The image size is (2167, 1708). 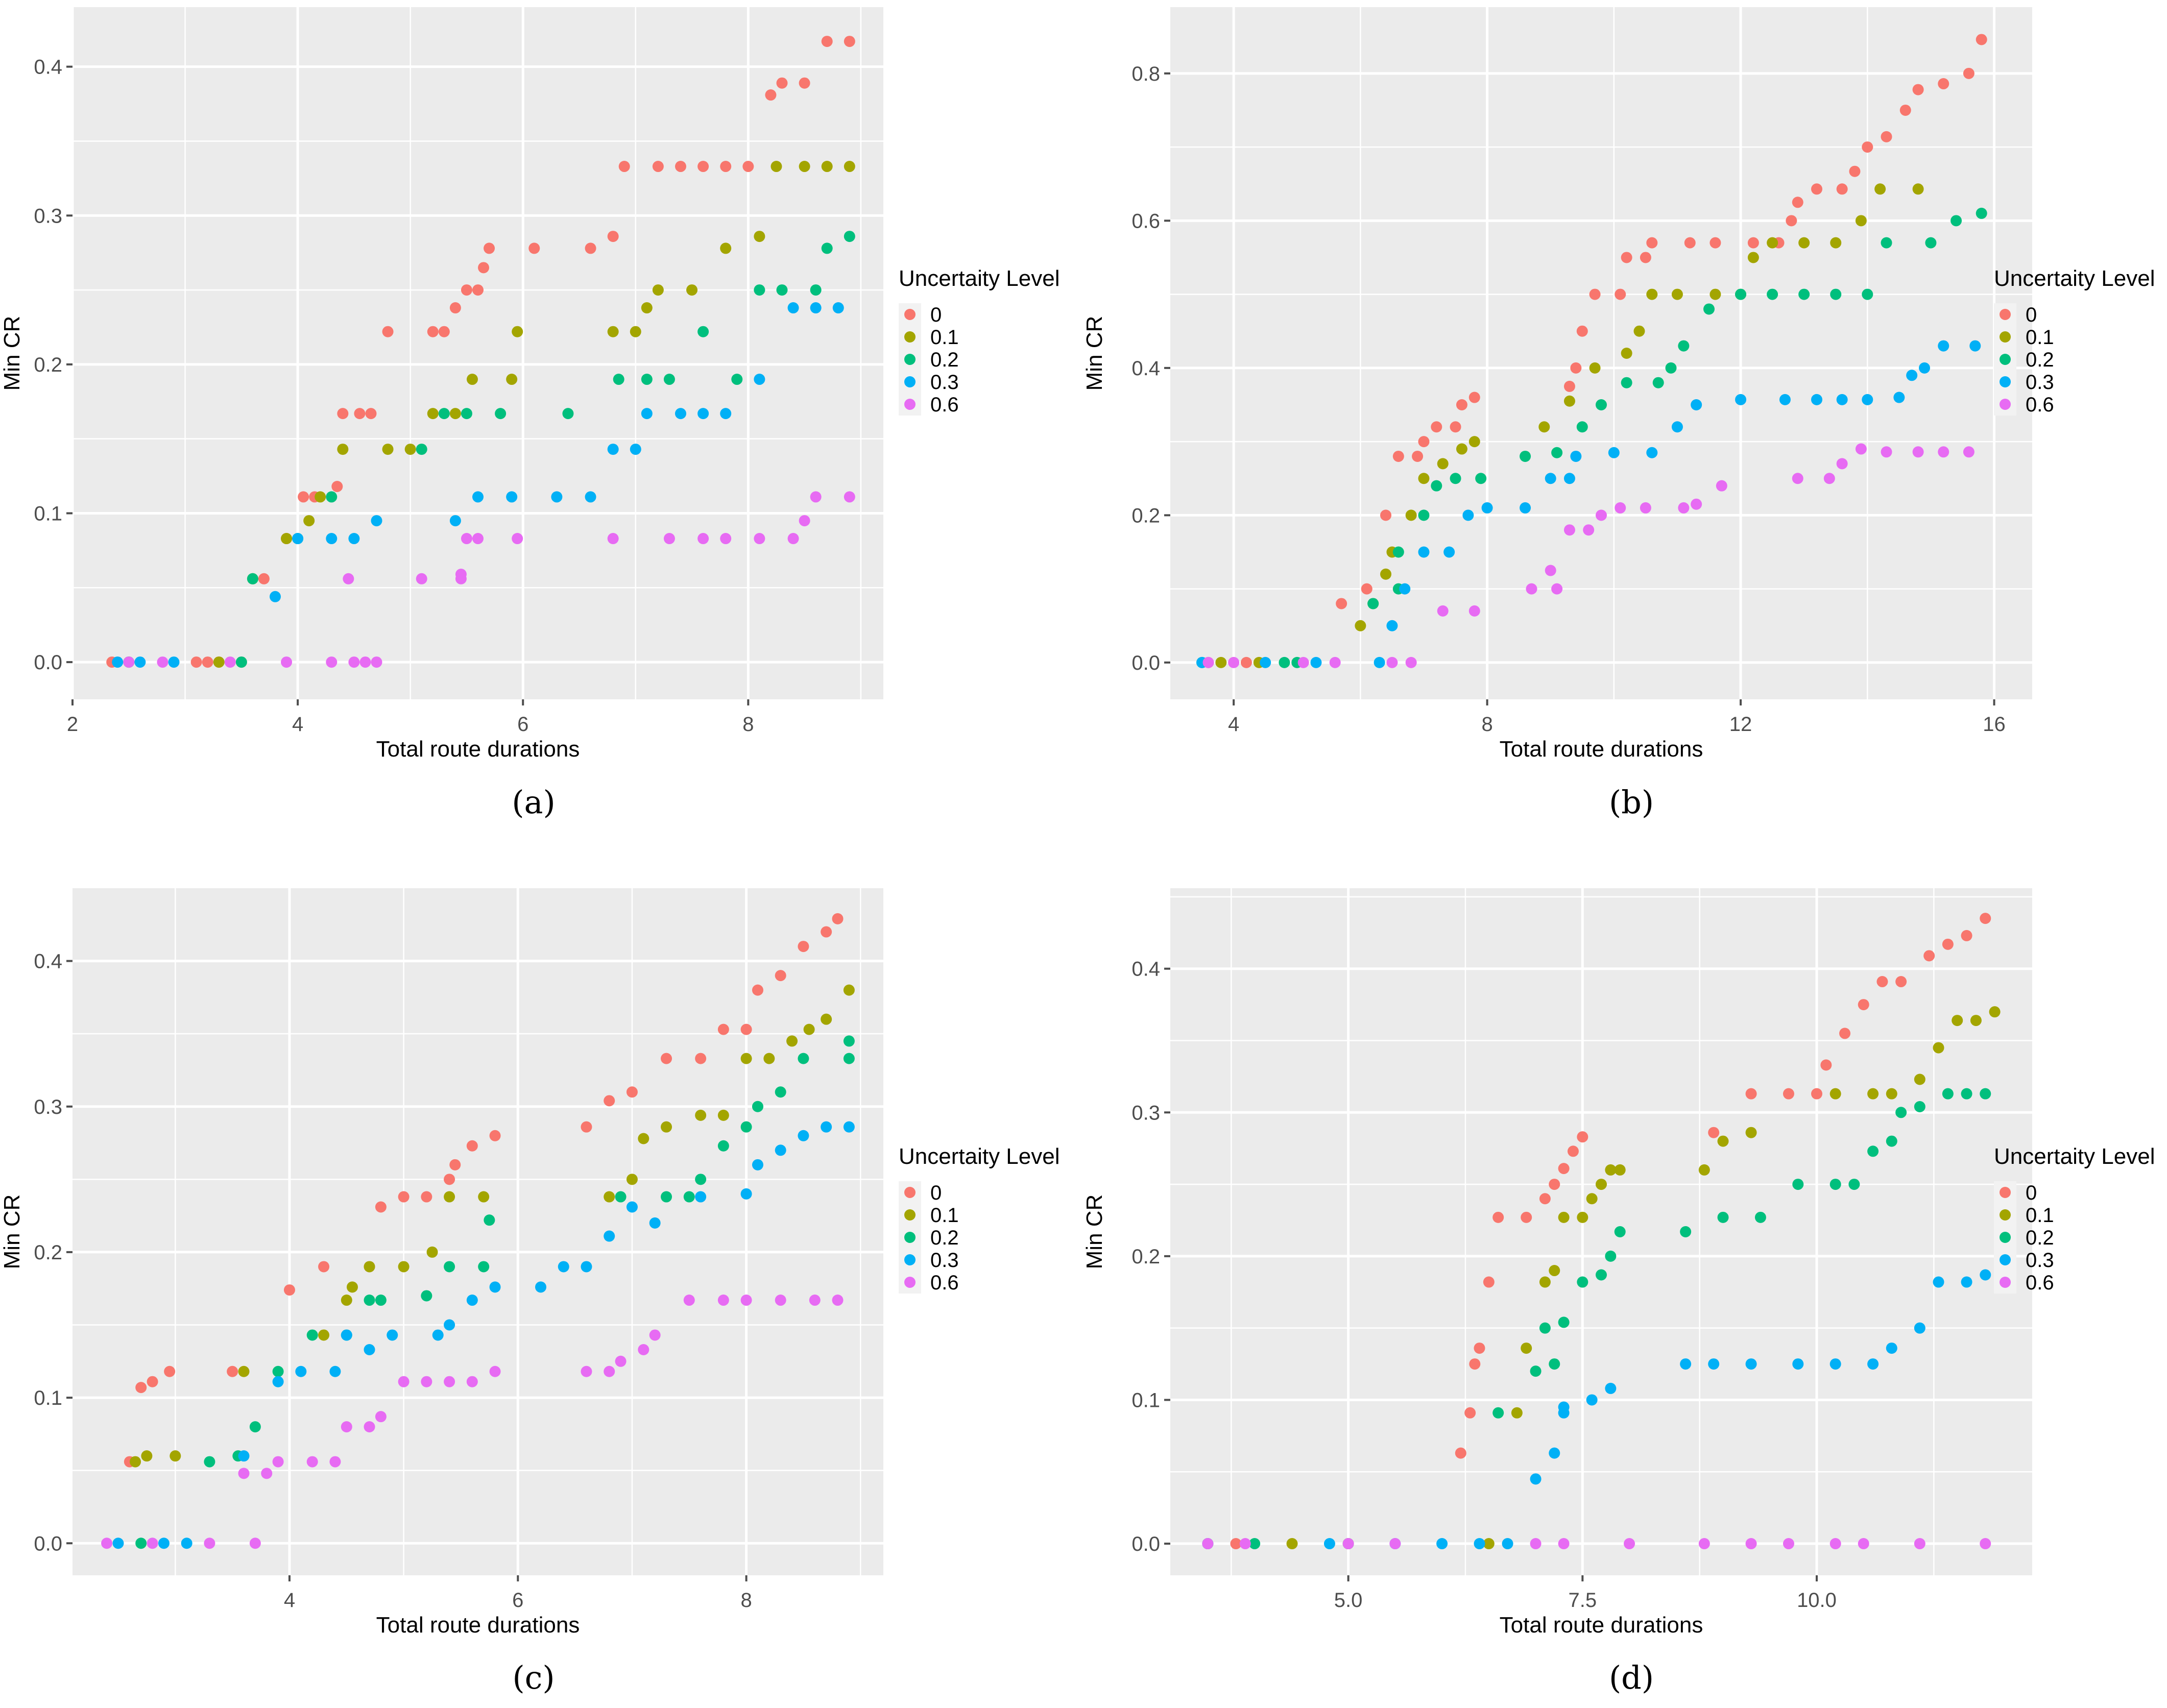 I want to click on x-tick-label: 5.0, so click(x=1348, y=1600).